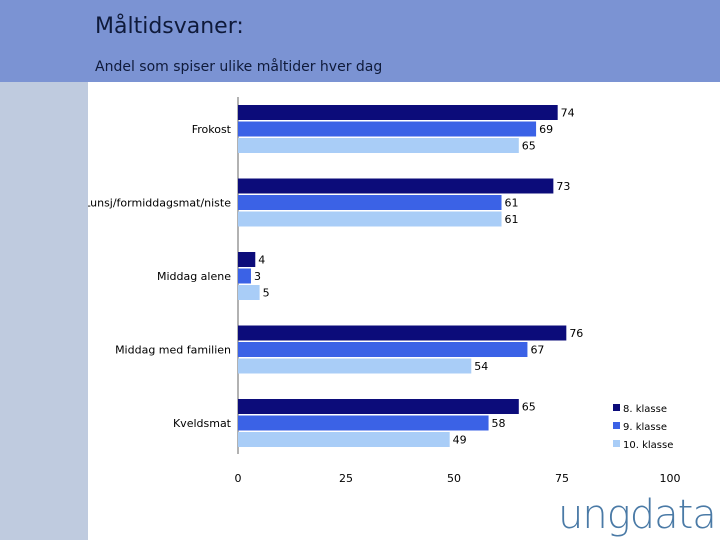  I want to click on data-label-1-2: 69, so click(546, 129).